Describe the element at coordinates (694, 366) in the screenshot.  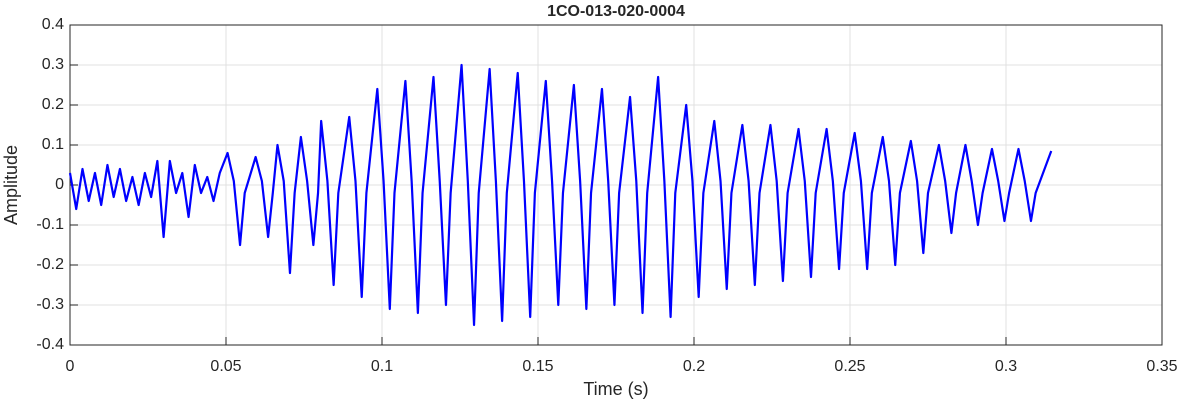
I see `x-tick-label: 0.2` at that location.